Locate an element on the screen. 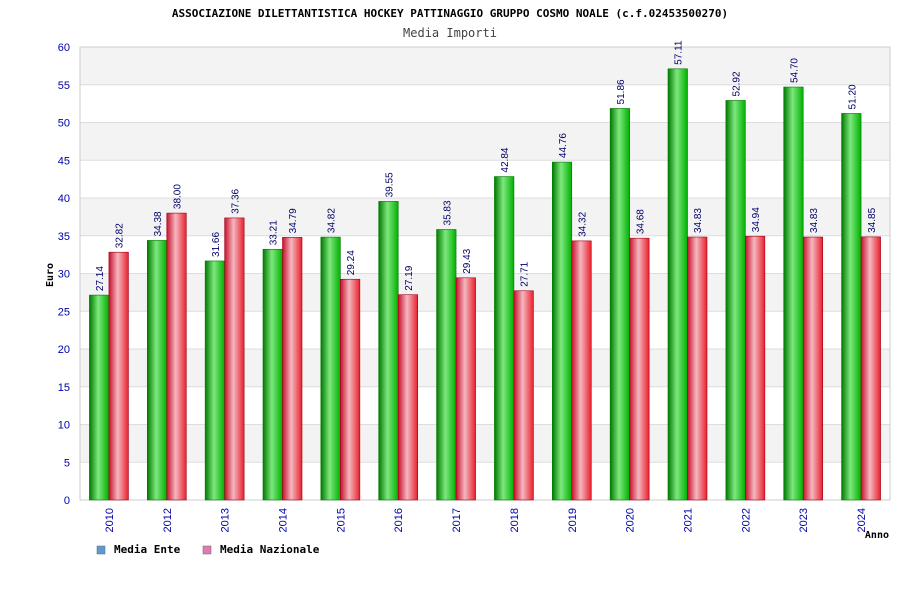  data-label: 34.38 is located at coordinates (158, 223).